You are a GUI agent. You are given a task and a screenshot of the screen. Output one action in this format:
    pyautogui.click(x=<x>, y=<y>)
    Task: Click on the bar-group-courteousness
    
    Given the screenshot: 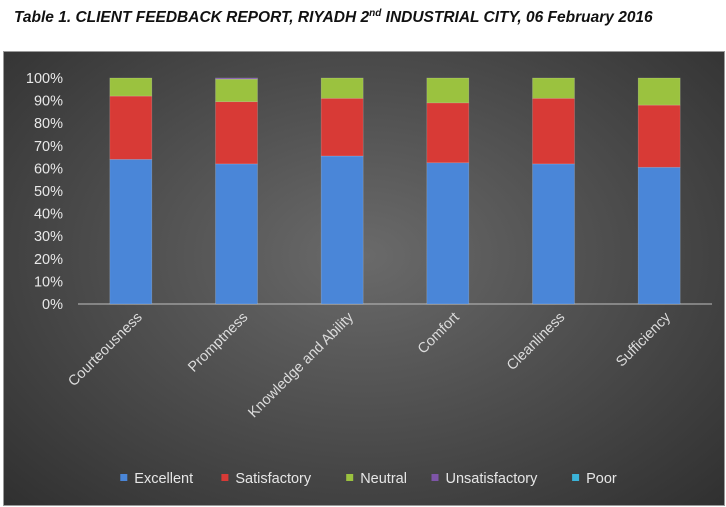 What is the action you would take?
    pyautogui.click(x=131, y=191)
    